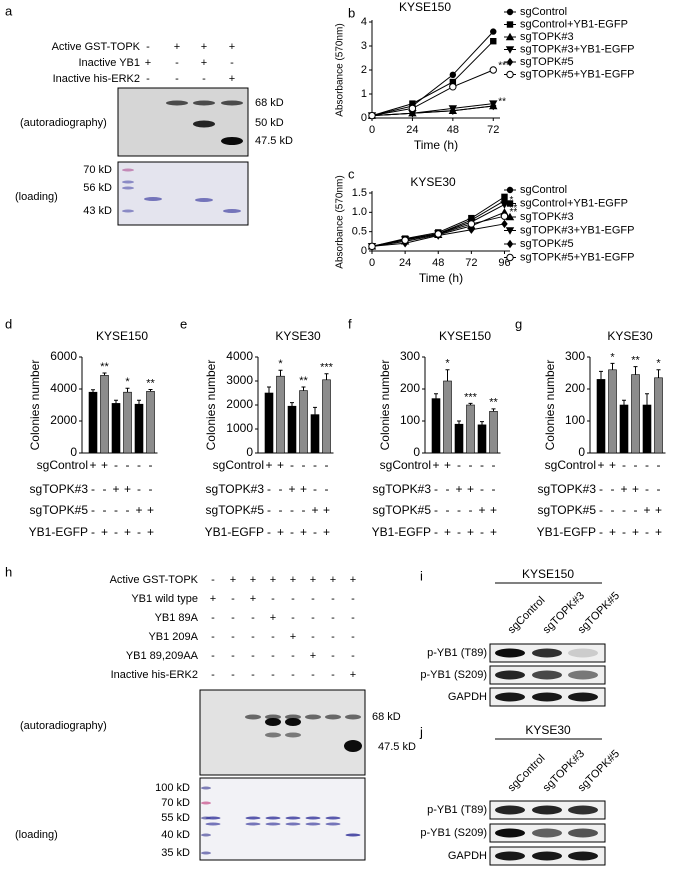  Describe the element at coordinates (547, 244) in the screenshot. I see `legend-label: sgTOPK#5` at that location.